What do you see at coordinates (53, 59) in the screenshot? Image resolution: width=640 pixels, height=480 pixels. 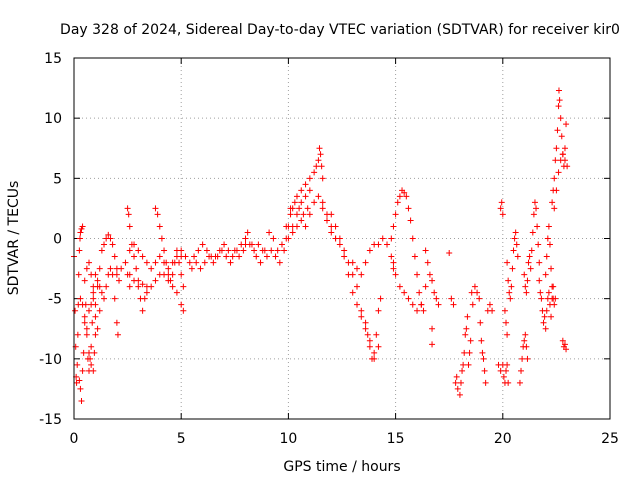 I see `y-tick-label: 15` at bounding box center [53, 59].